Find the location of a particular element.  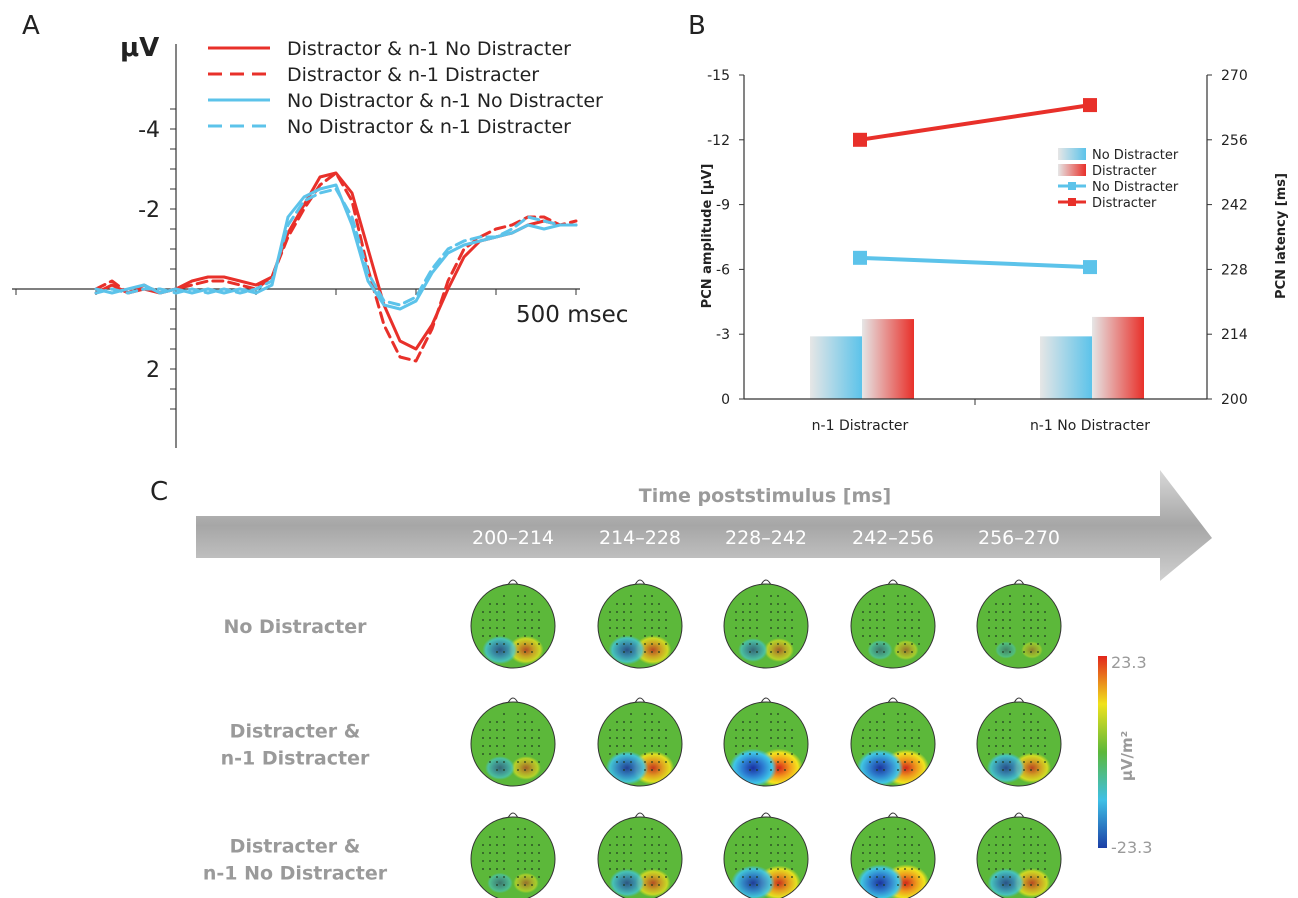

pcn-left-tick-label: 0 is located at coordinates (725, 400).